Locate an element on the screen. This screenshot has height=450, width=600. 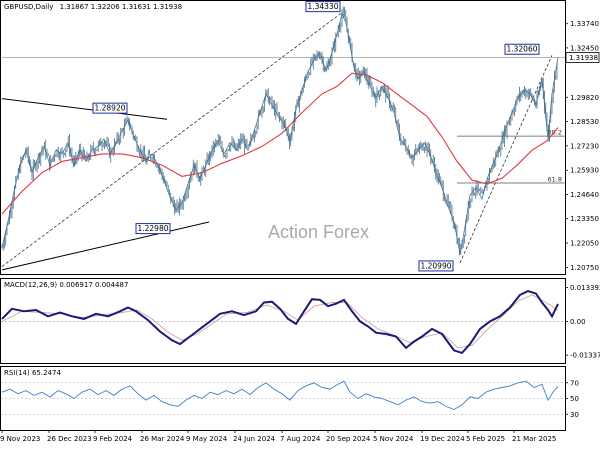
x-axis-tick-label: 5 Feb 2025 is located at coordinates (485, 439).